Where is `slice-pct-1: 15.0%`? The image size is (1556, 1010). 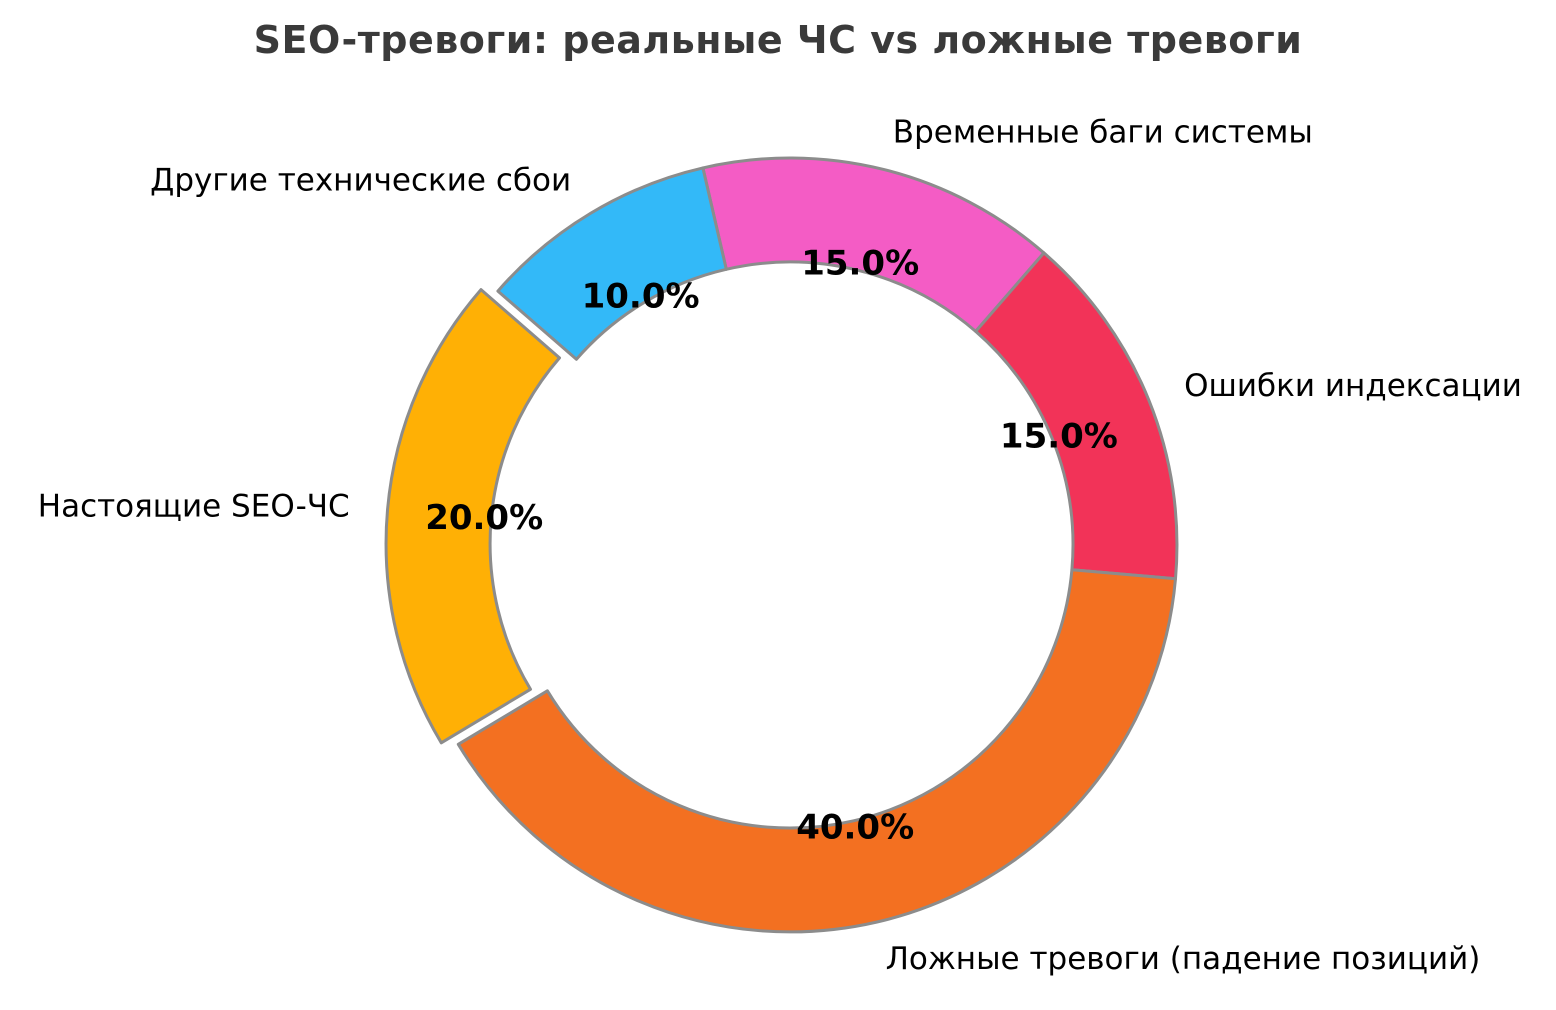 slice-pct-1: 15.0% is located at coordinates (1059, 436).